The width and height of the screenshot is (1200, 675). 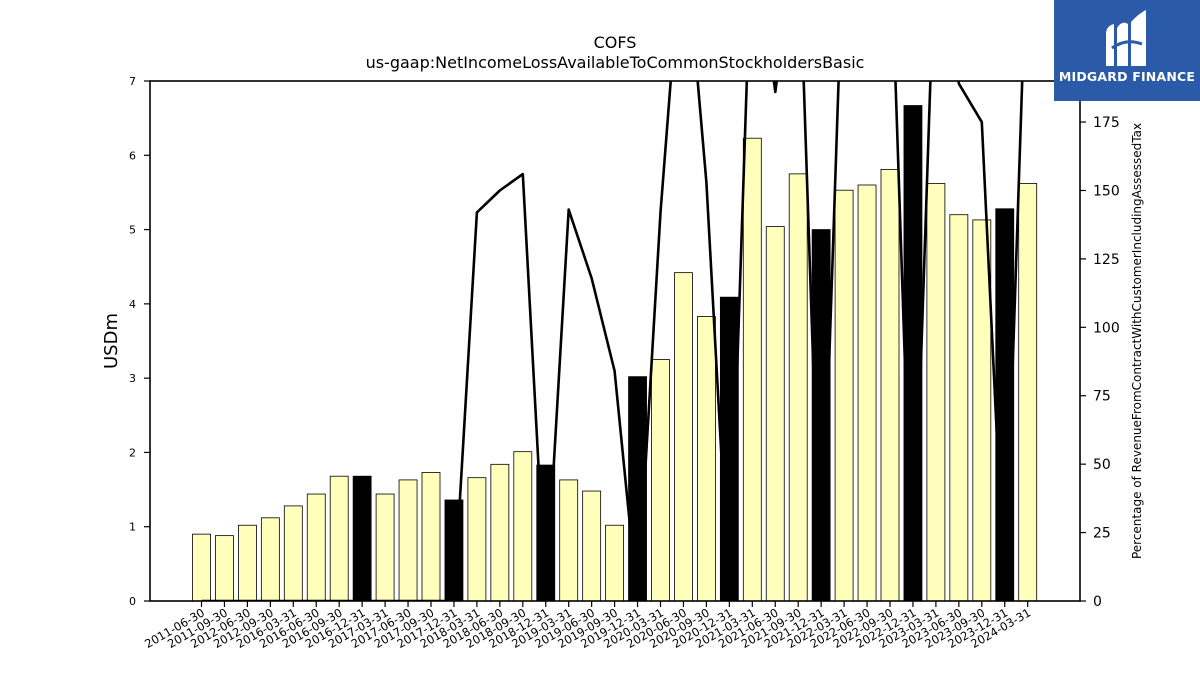 What do you see at coordinates (132, 601) in the screenshot?
I see `y-tick-label: 0` at bounding box center [132, 601].